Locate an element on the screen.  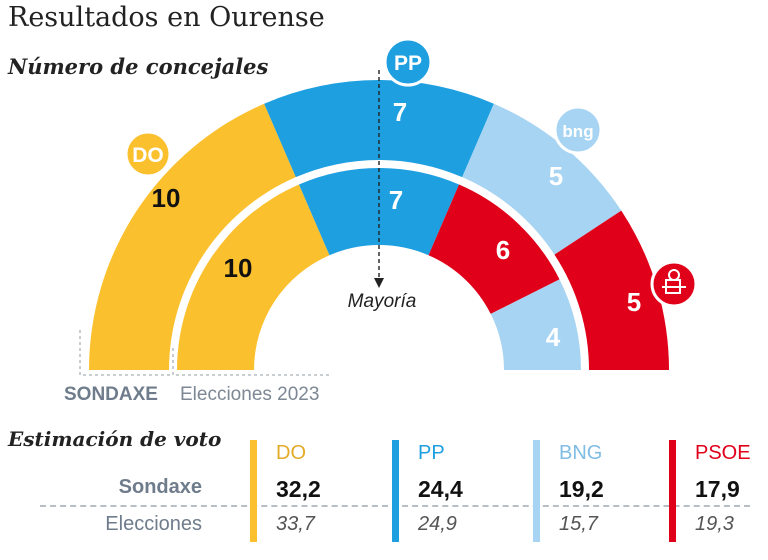
sondaxe-arc-bng is located at coordinates (542, 179).